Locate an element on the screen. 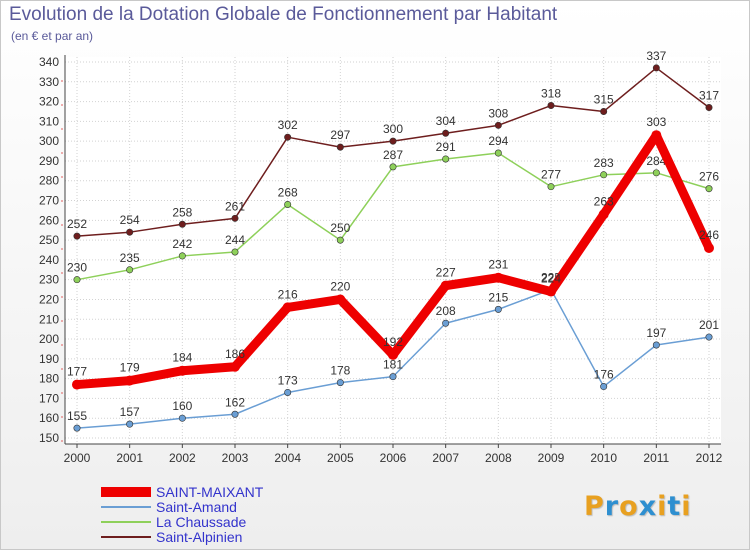  data-label: 201 is located at coordinates (709, 325).